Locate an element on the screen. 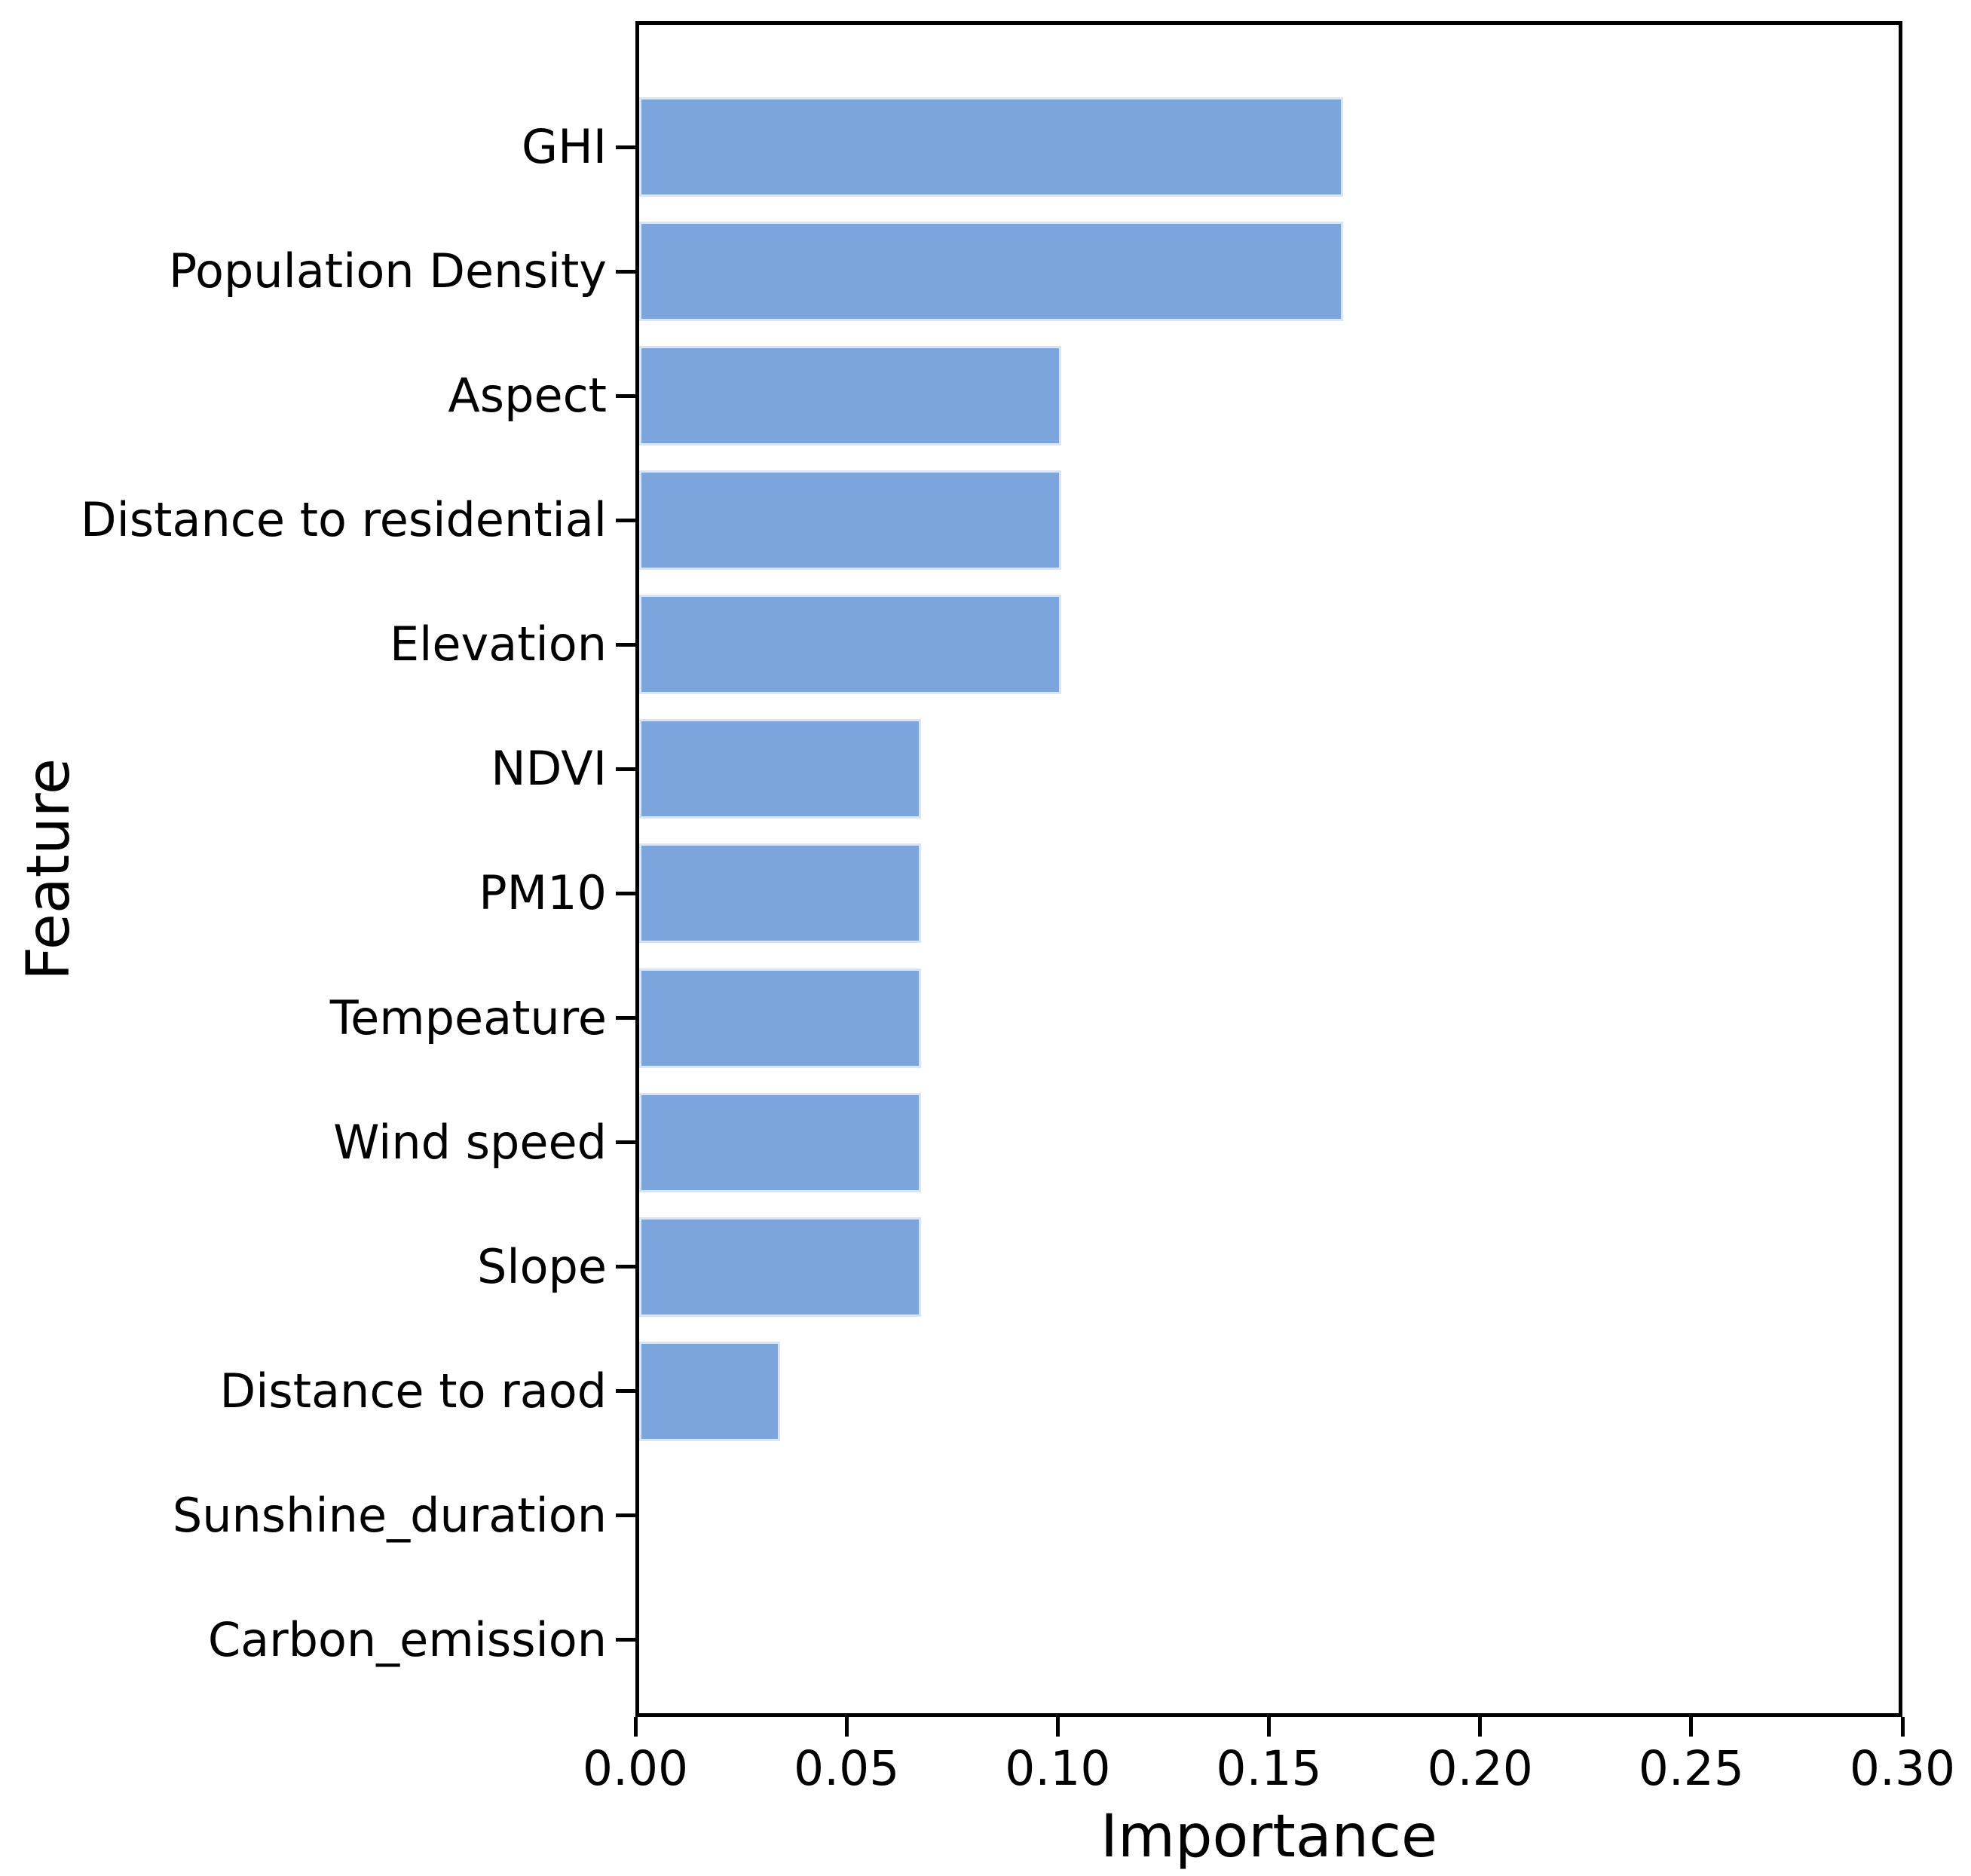 This screenshot has width=1971, height=1876. x-tick-label: 0.15 is located at coordinates (1269, 1768).